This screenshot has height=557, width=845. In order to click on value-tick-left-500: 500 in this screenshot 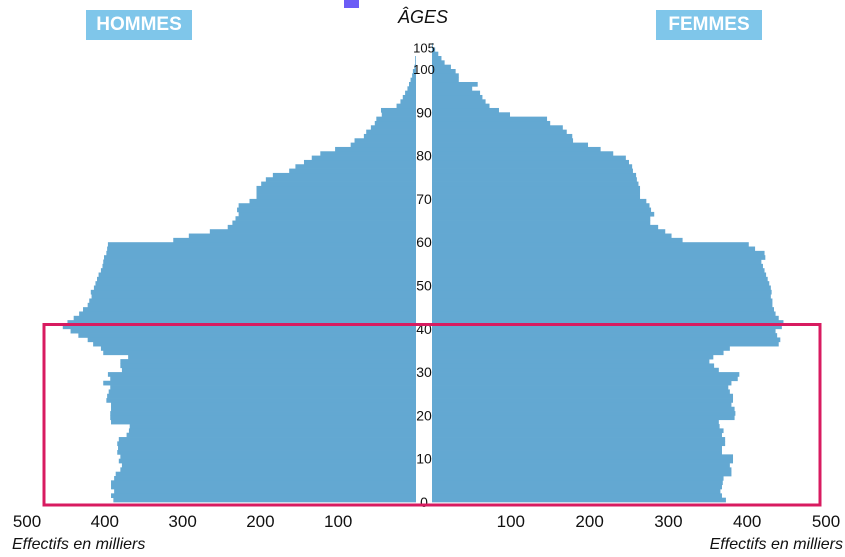, I will do `click(27, 521)`.